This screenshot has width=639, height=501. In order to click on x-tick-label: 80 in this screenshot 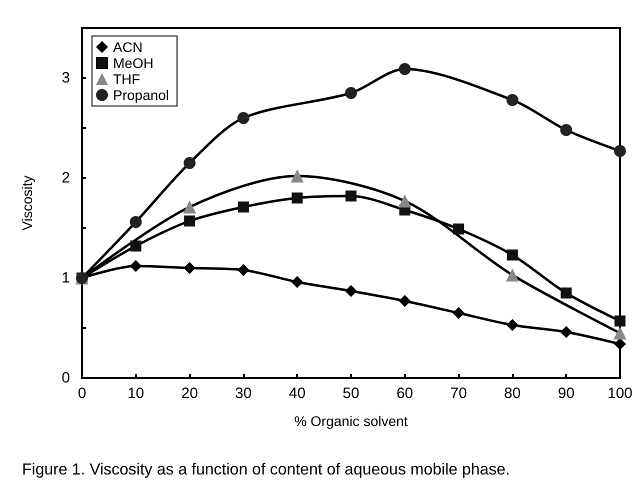, I will do `click(512, 393)`.